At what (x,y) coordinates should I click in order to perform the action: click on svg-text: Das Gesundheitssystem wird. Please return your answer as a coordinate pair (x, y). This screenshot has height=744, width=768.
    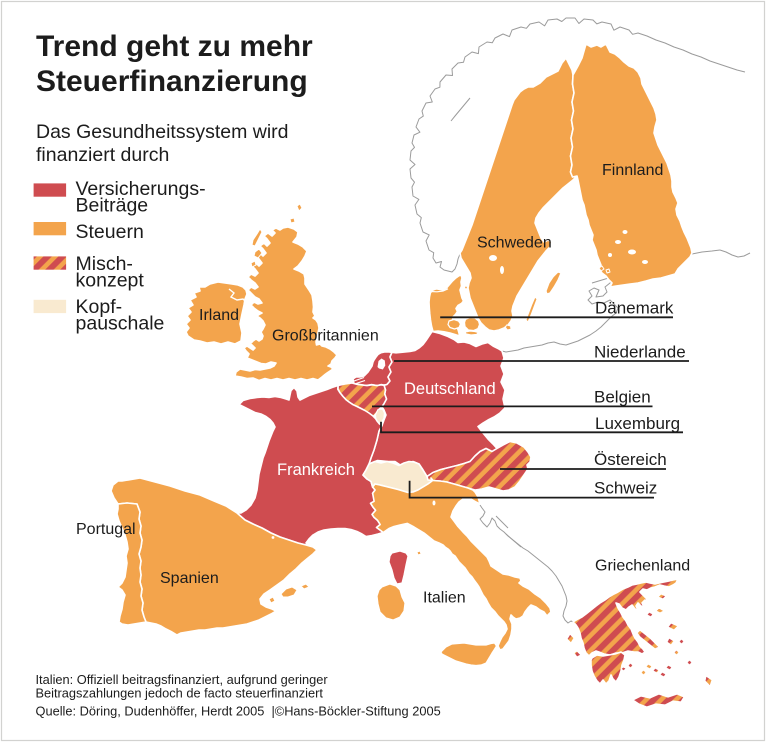
    Looking at the image, I should click on (162, 132).